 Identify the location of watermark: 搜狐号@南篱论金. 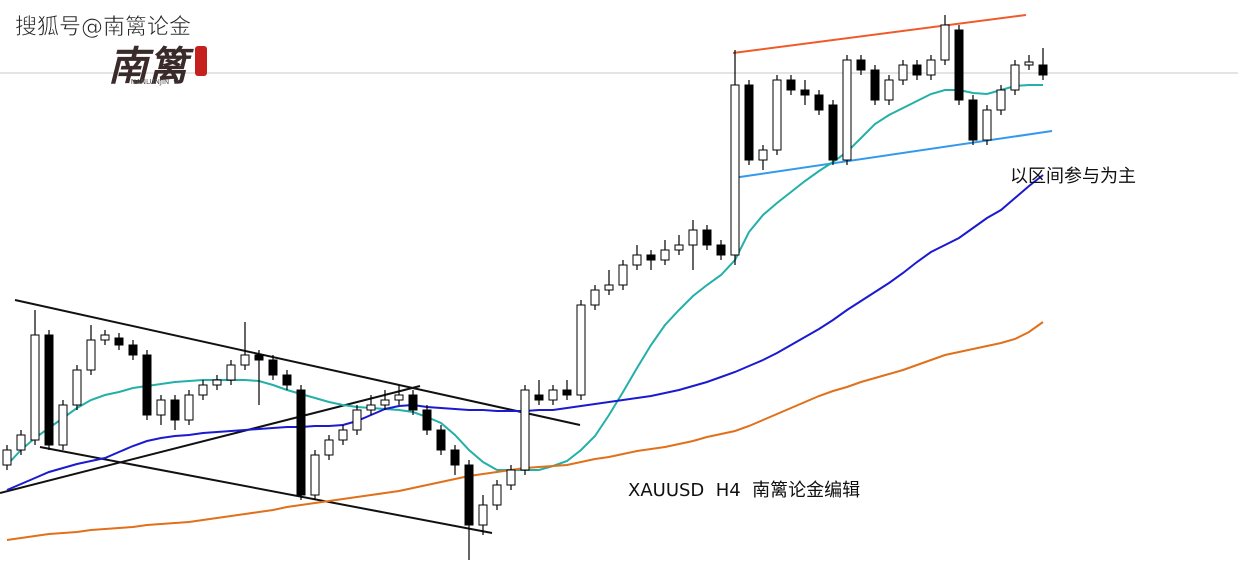
(103, 27).